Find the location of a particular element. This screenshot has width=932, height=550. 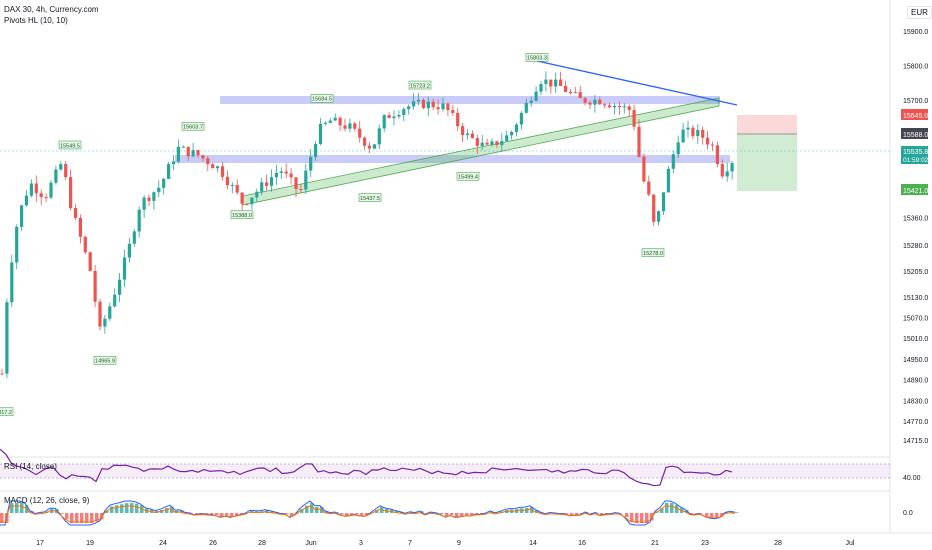

time-tick: 9 is located at coordinates (459, 543).